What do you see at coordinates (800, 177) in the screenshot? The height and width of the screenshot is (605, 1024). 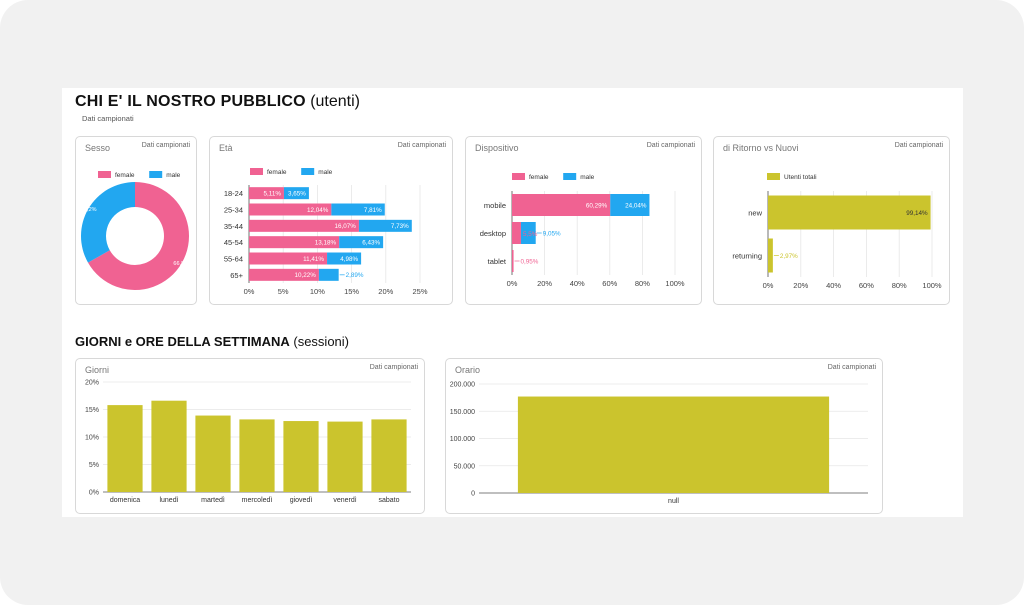 I see `legend-label: Utenti totali` at bounding box center [800, 177].